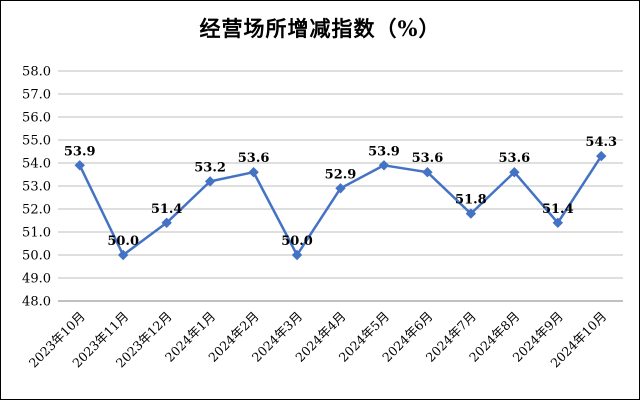 The image size is (640, 400). Describe the element at coordinates (36, 256) in the screenshot. I see `y-tick-label: 50.0` at that location.